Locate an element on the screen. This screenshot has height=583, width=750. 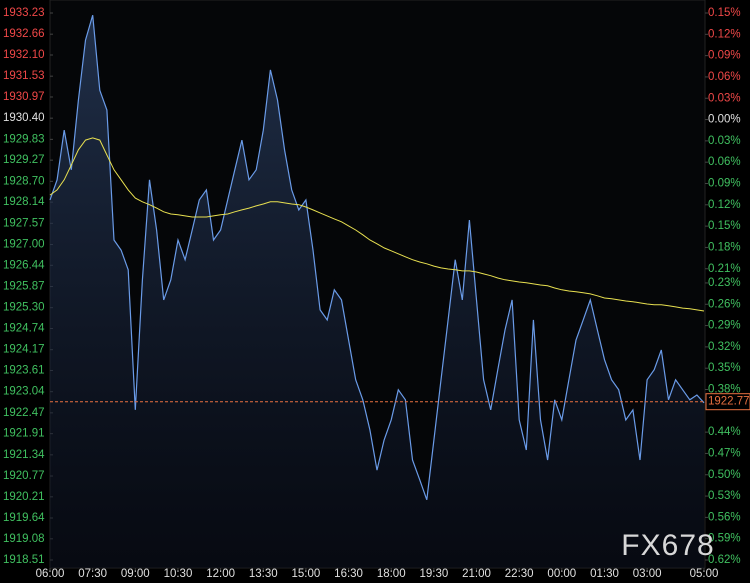
y-tick-label: 1927.00 is located at coordinates (24, 245).